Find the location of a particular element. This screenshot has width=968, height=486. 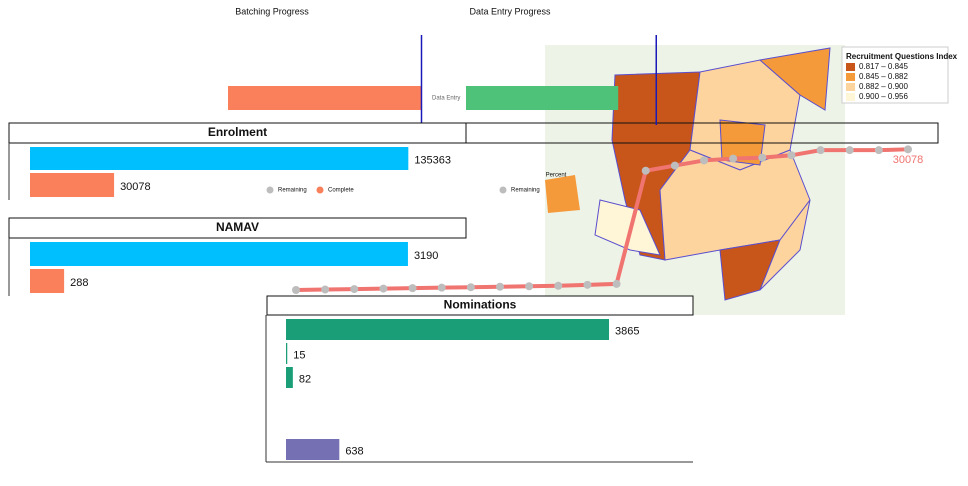

value-label: 3865 is located at coordinates (627, 331).